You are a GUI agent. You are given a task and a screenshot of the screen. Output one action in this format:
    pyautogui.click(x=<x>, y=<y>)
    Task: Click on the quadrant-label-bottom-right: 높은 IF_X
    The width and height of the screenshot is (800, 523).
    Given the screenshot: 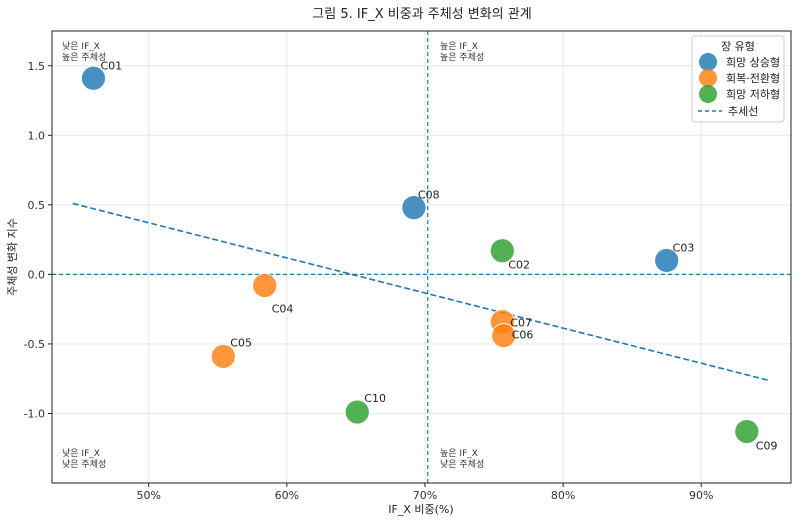 What is the action you would take?
    pyautogui.click(x=459, y=453)
    